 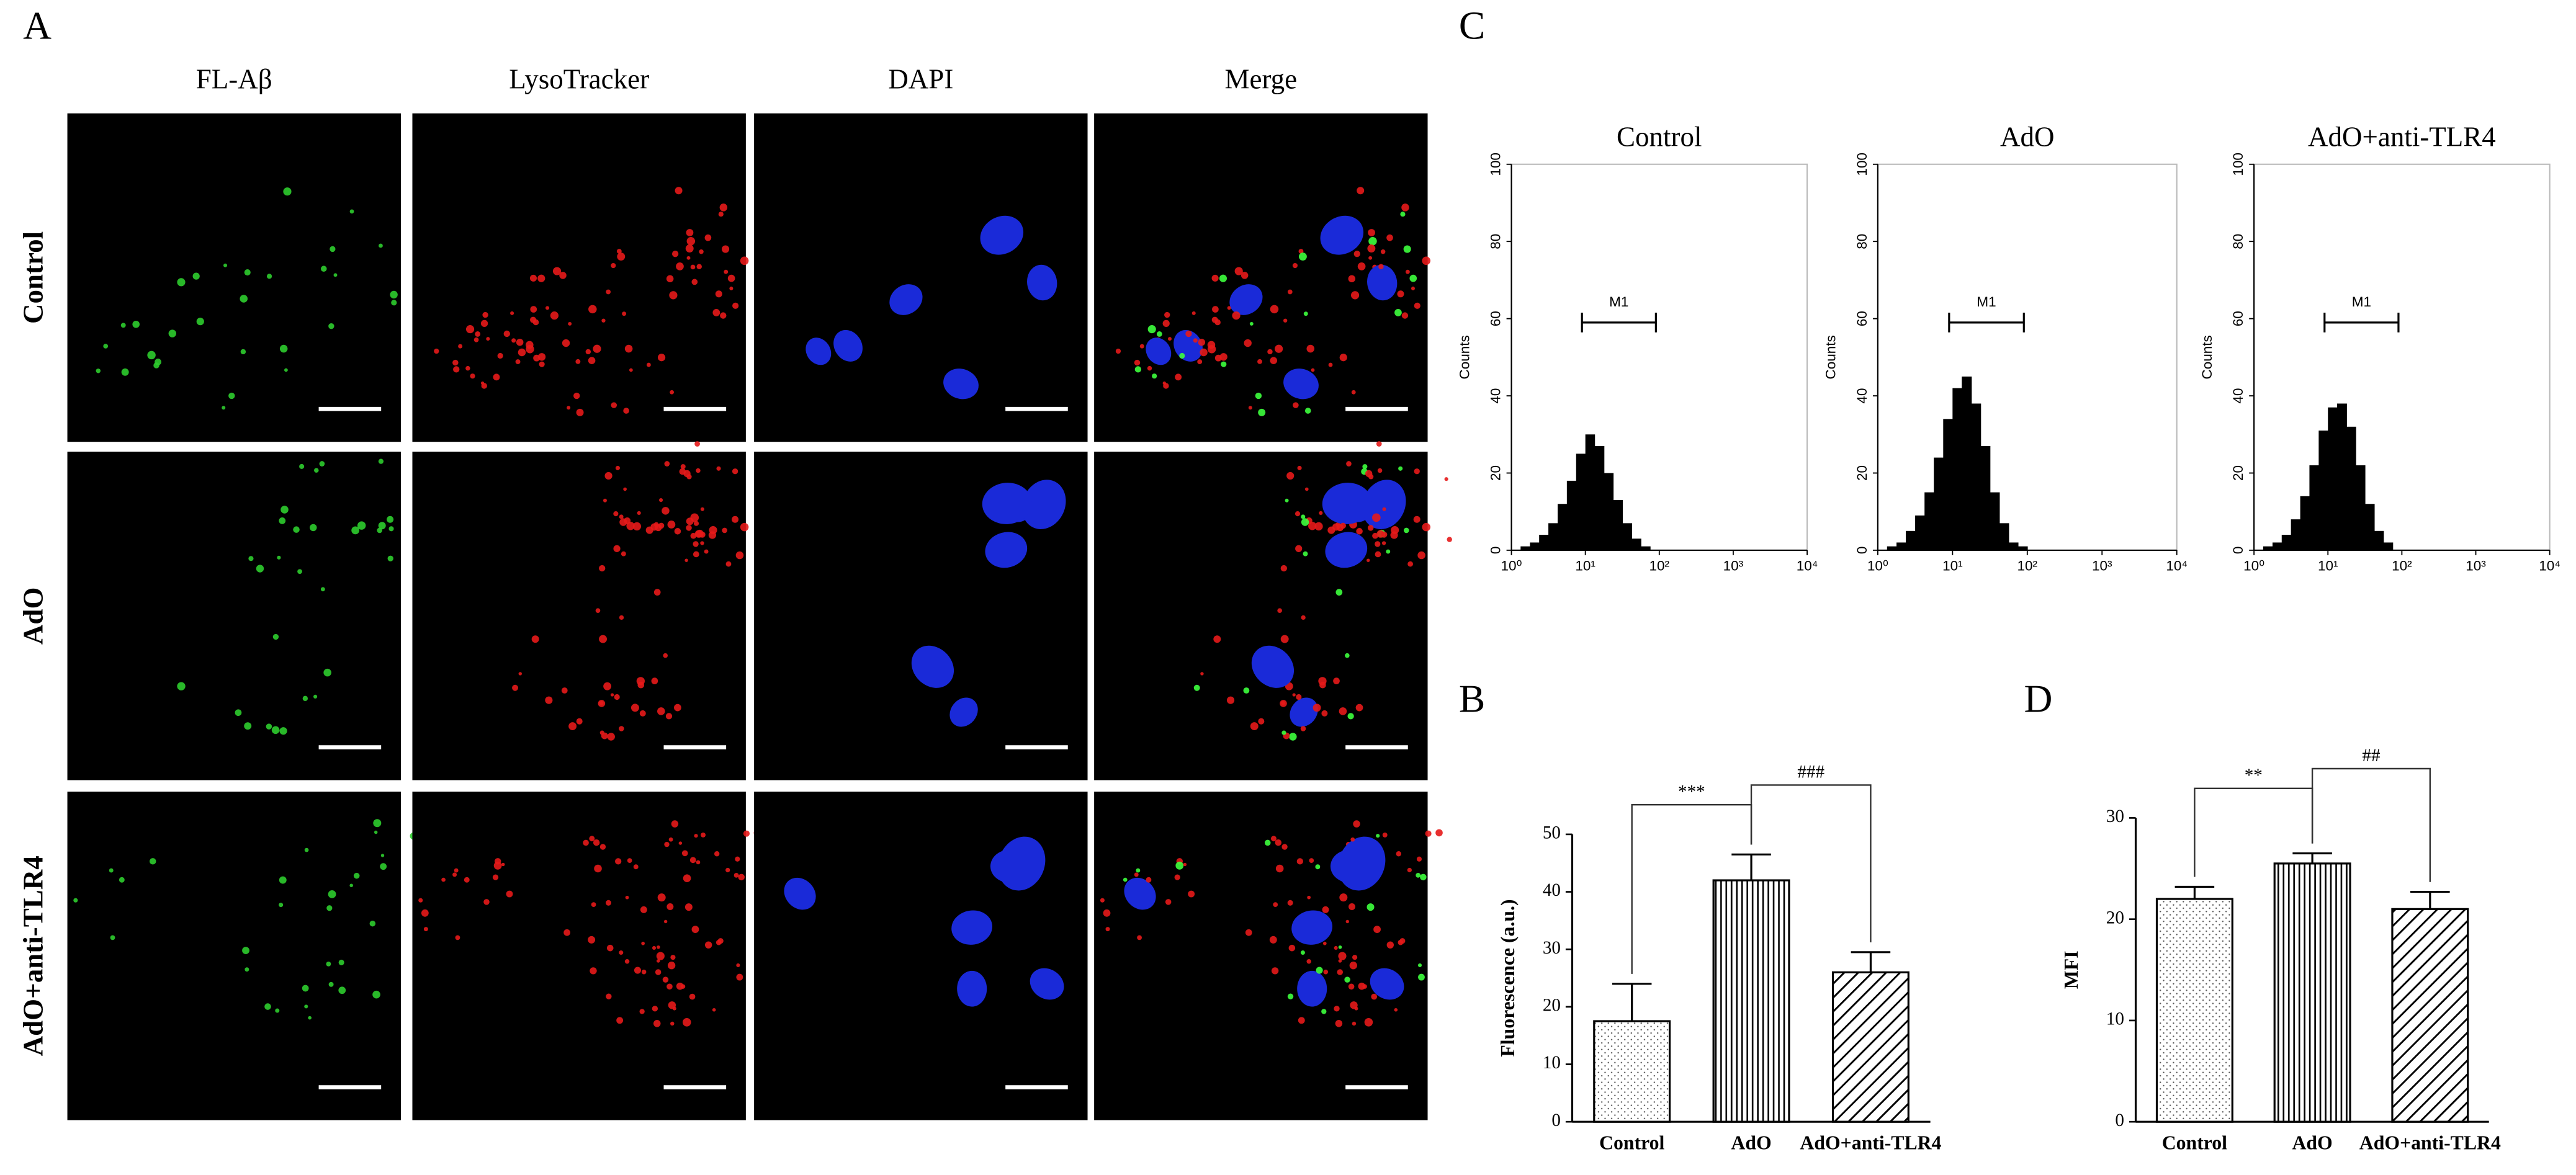 I want to click on x-tick-label: 10¹, so click(x=1952, y=565).